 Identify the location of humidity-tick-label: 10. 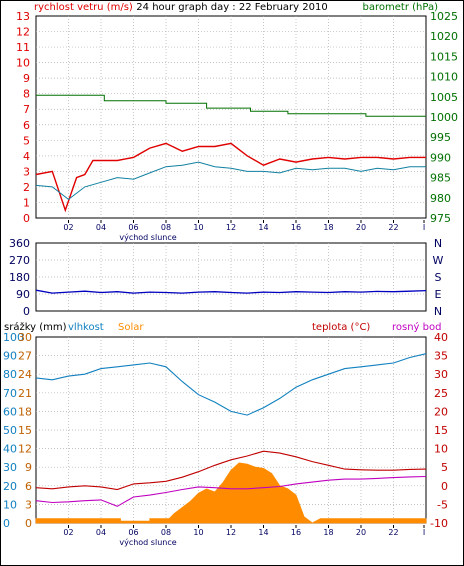
(10, 504).